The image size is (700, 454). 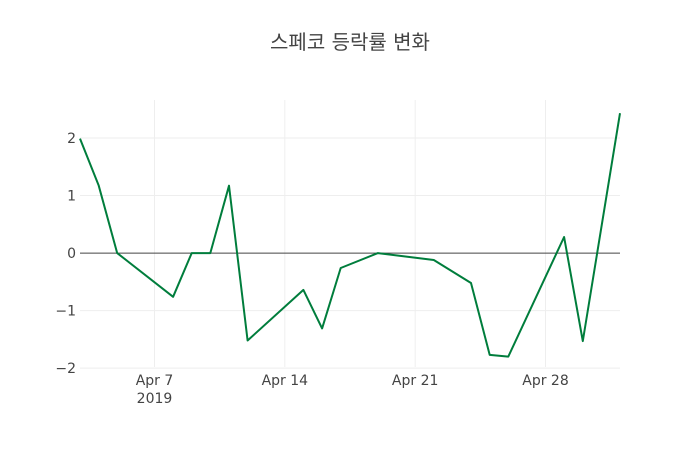 What do you see at coordinates (545, 381) in the screenshot?
I see `x-tick-label: Apr 28` at bounding box center [545, 381].